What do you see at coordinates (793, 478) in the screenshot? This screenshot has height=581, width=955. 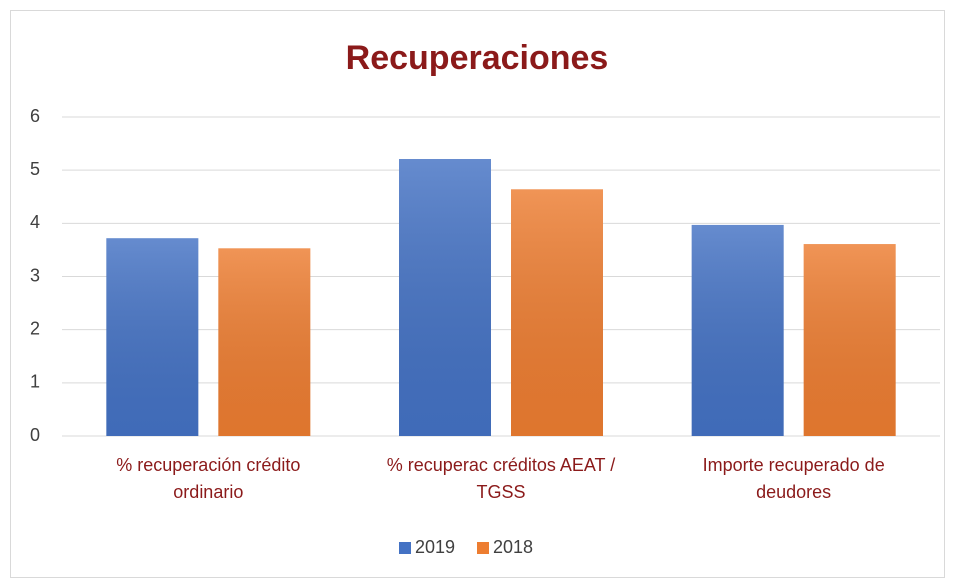 I see `x-tick-label: Importe recuperado de deudores` at bounding box center [793, 478].